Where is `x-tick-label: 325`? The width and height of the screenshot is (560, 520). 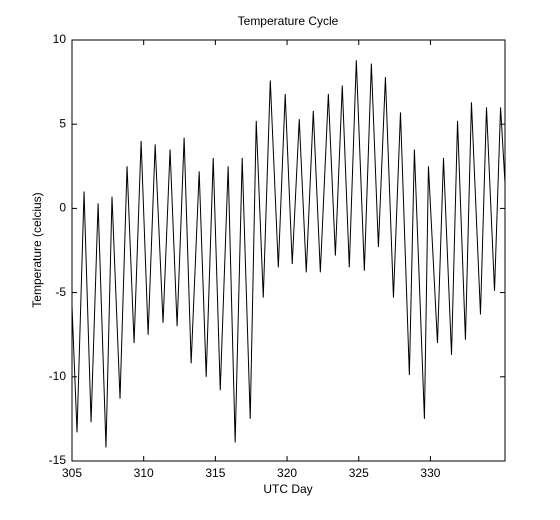 x-tick-label: 325 is located at coordinates (359, 473).